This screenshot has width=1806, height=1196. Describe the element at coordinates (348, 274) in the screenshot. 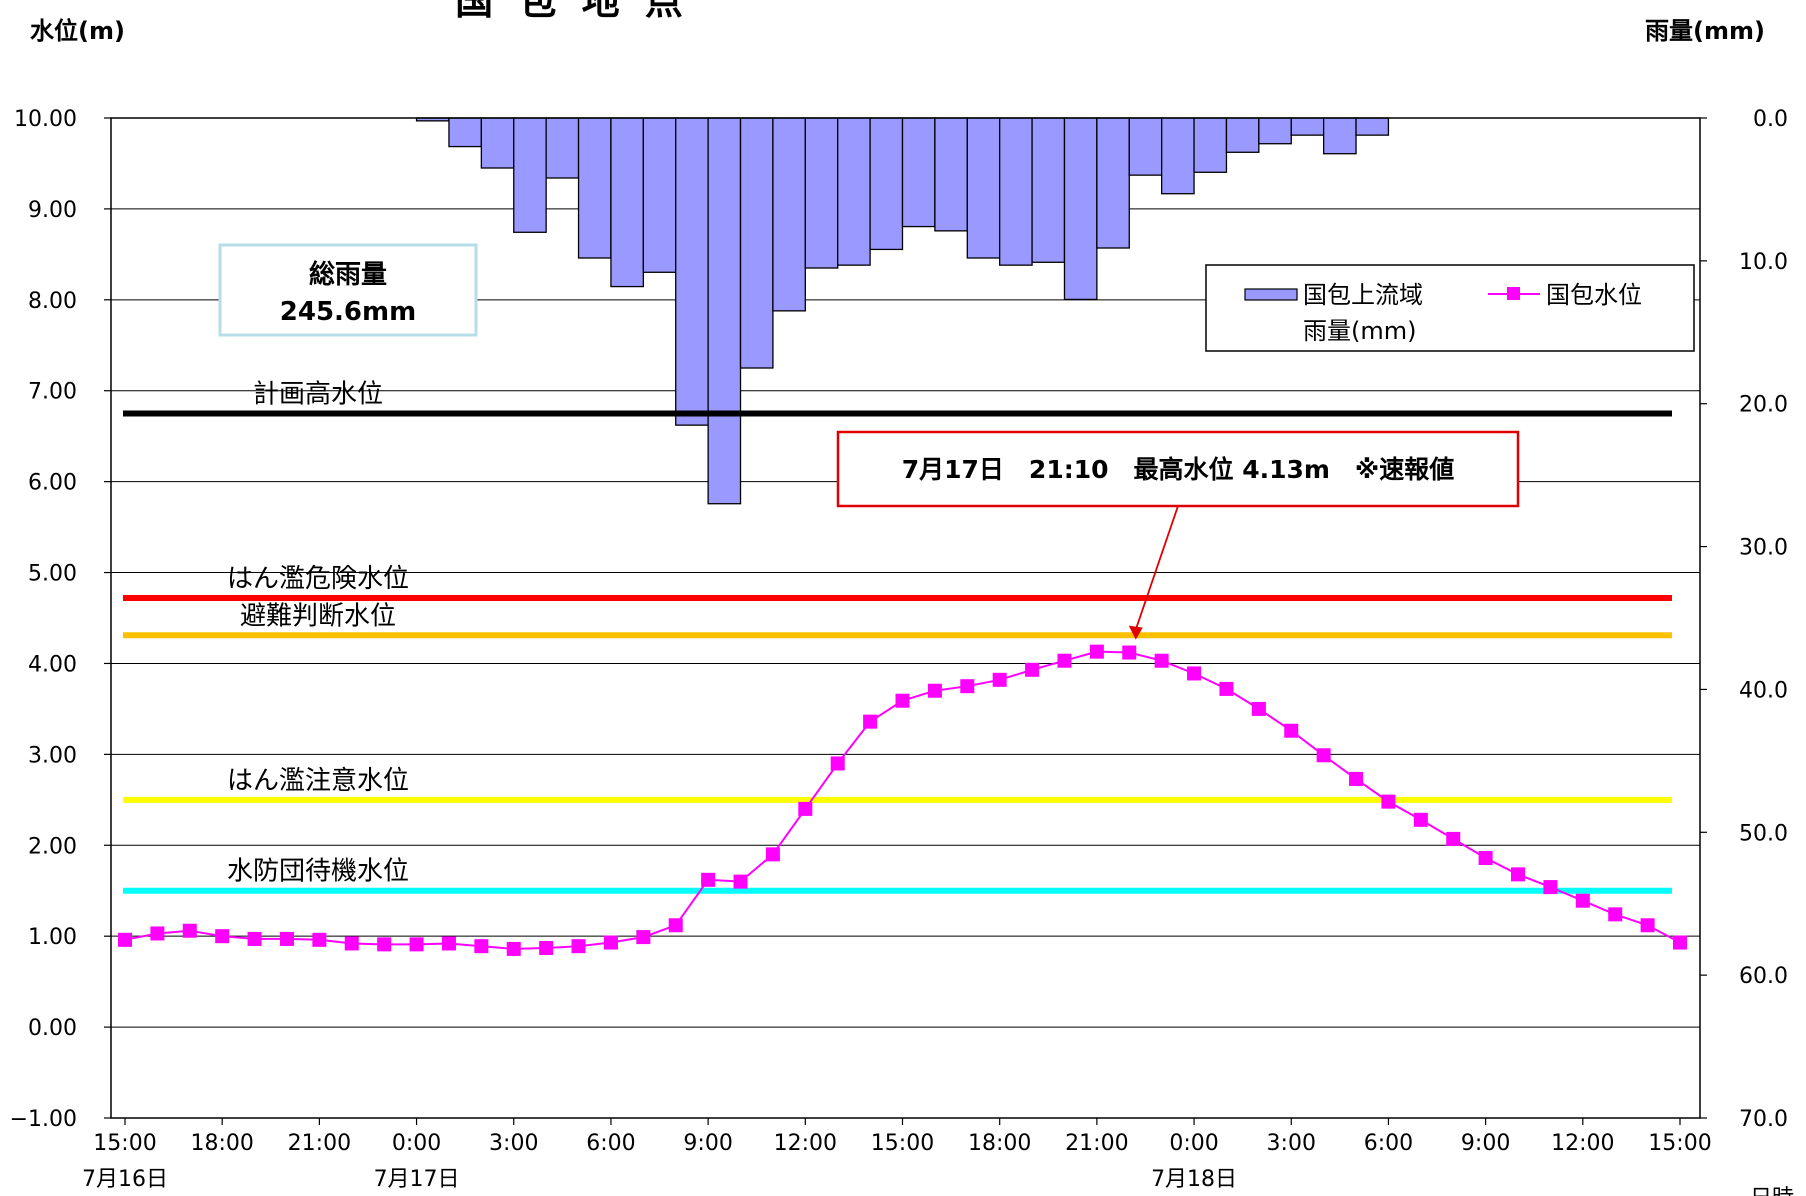

I see `total-rainfall-label: 総雨量` at that location.